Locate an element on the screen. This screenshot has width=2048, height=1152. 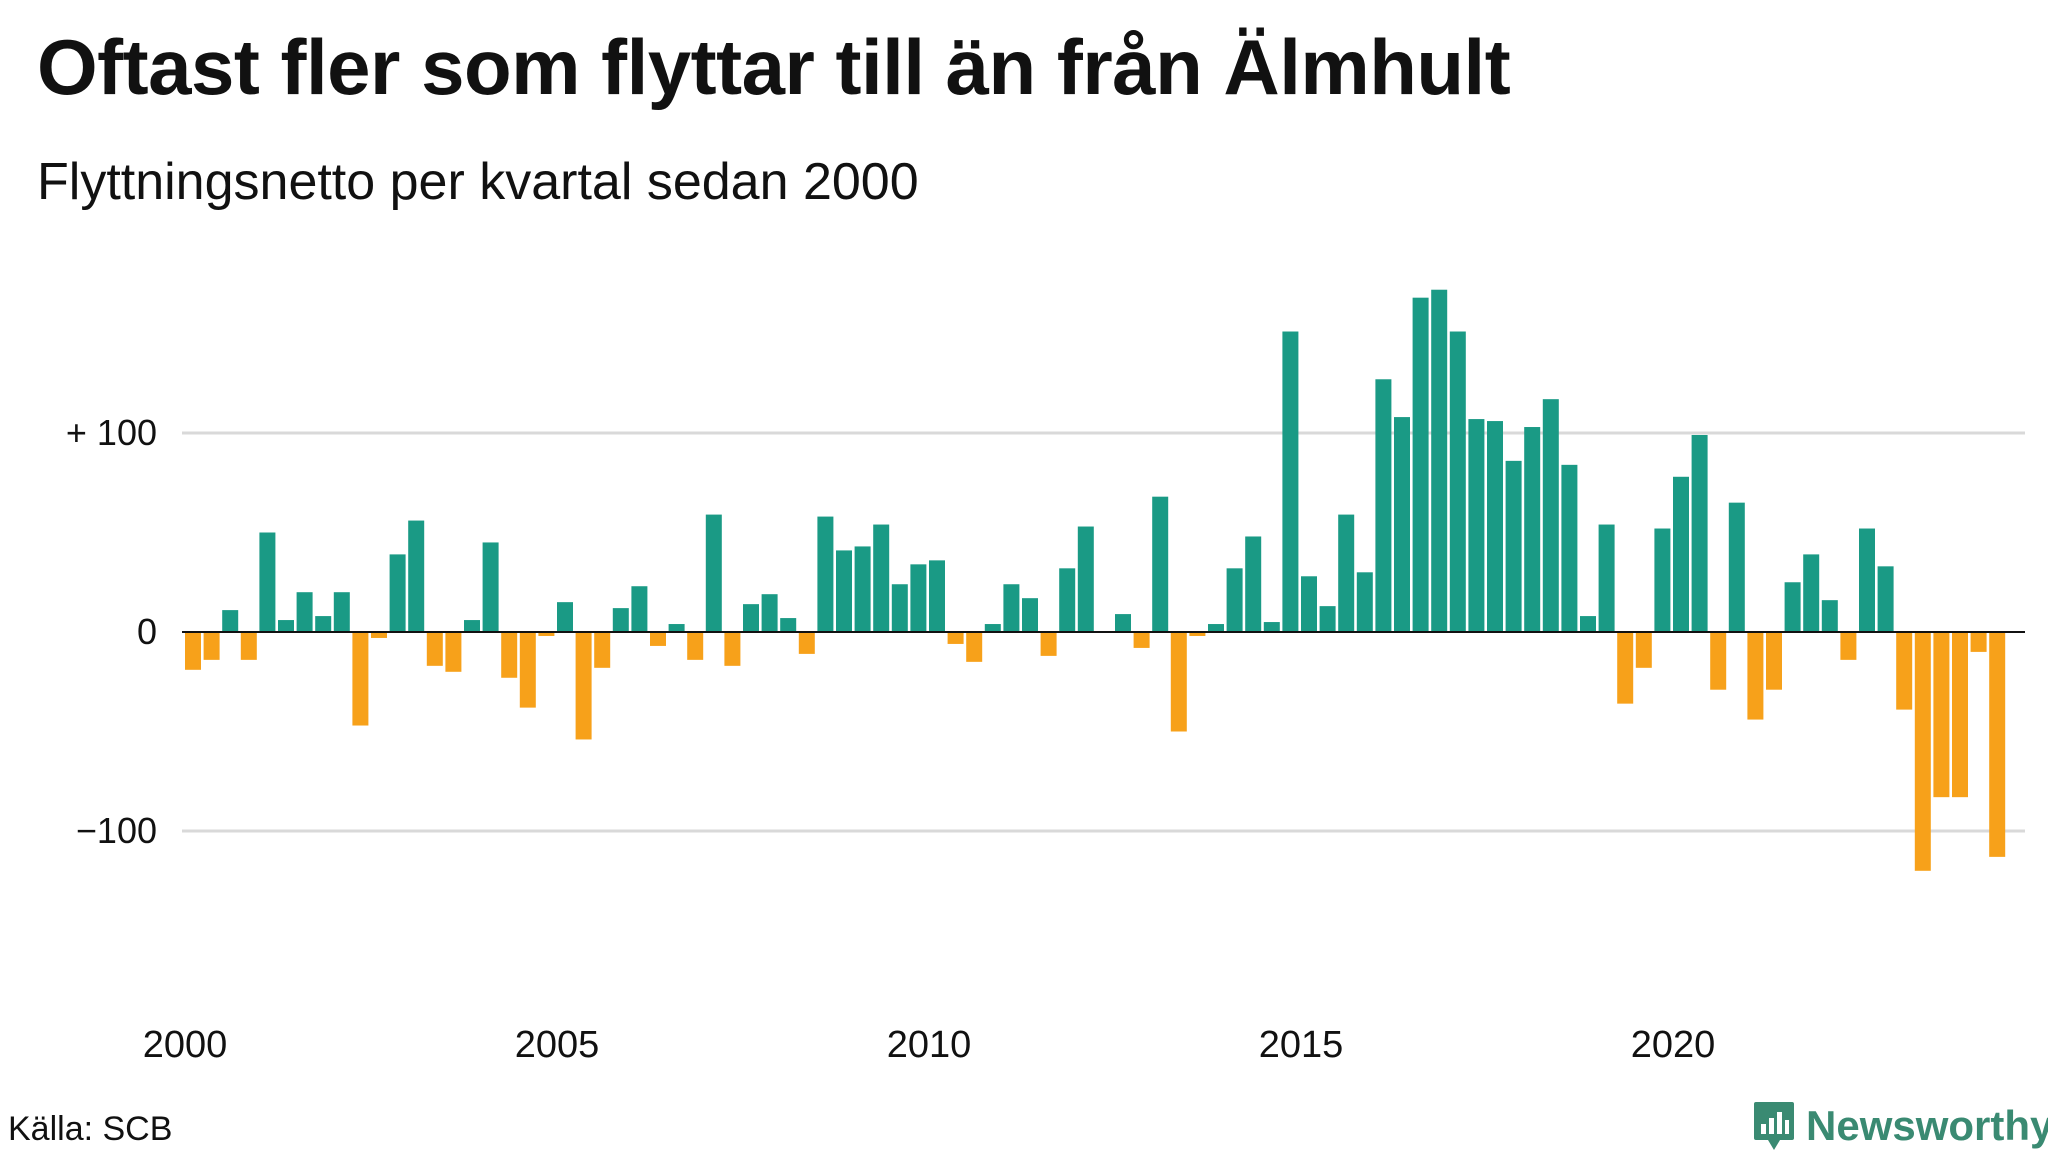
x-tick-label: 2005 is located at coordinates (557, 1045).